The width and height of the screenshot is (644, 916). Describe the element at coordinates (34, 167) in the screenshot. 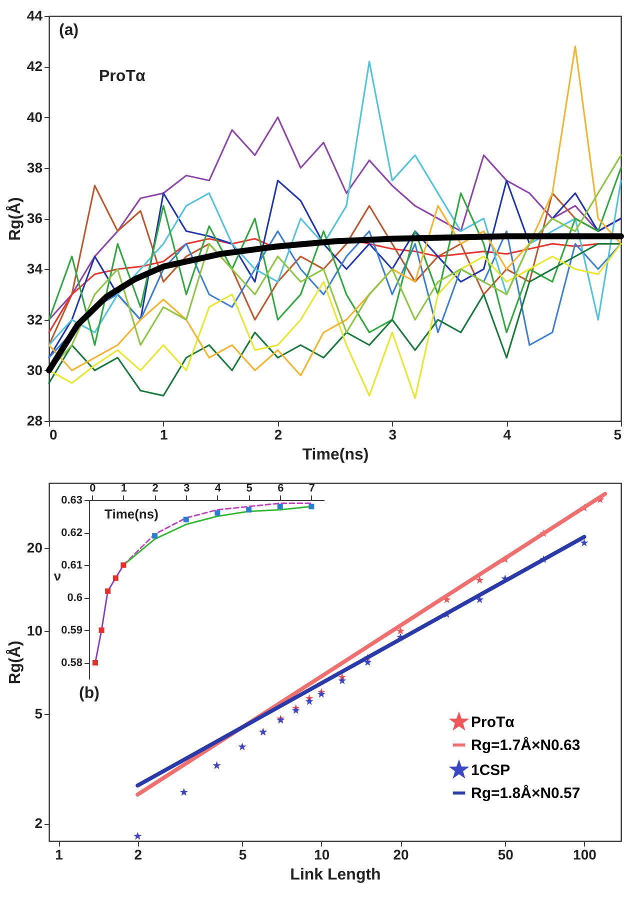

I see `y-tick-label: 38` at that location.